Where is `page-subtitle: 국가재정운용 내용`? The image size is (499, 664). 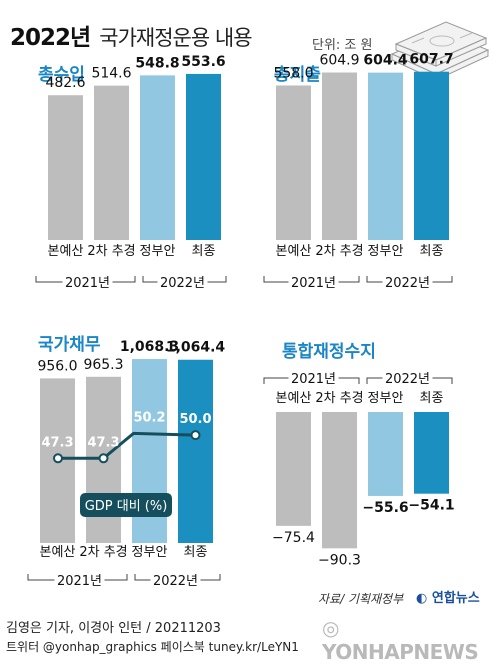
page-subtitle: 국가재정운용 내용 is located at coordinates (175, 38).